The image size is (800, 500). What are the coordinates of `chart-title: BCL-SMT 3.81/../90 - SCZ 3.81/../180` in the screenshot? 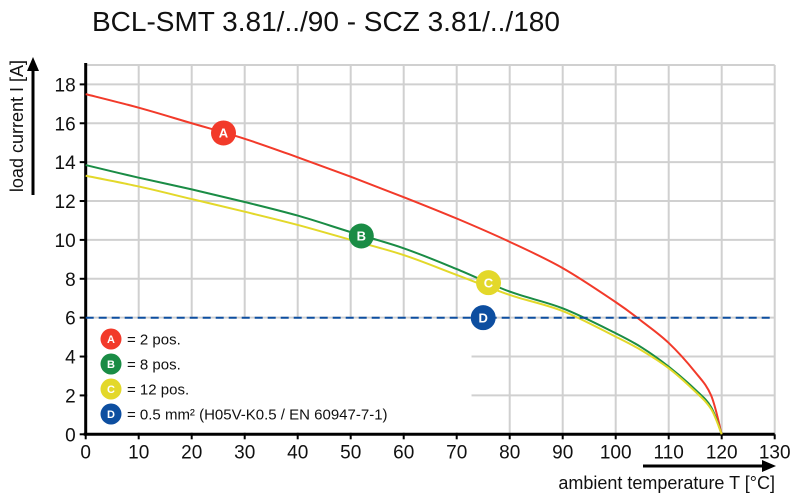 It's located at (326, 21).